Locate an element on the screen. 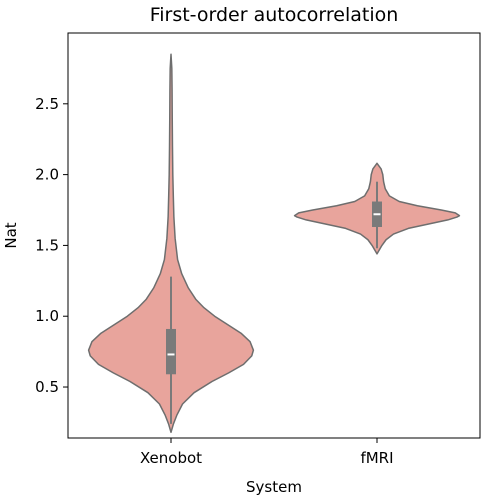  y-axis-label: Nat is located at coordinates (11, 235).